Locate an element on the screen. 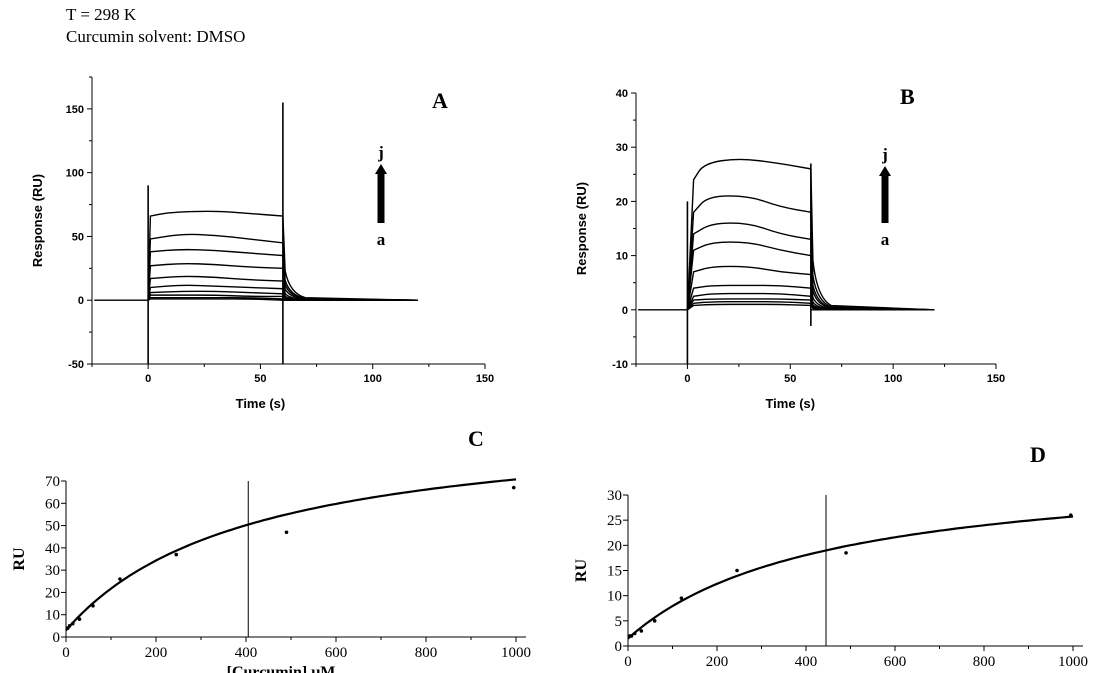  panel-letter-a: A is located at coordinates (440, 100).